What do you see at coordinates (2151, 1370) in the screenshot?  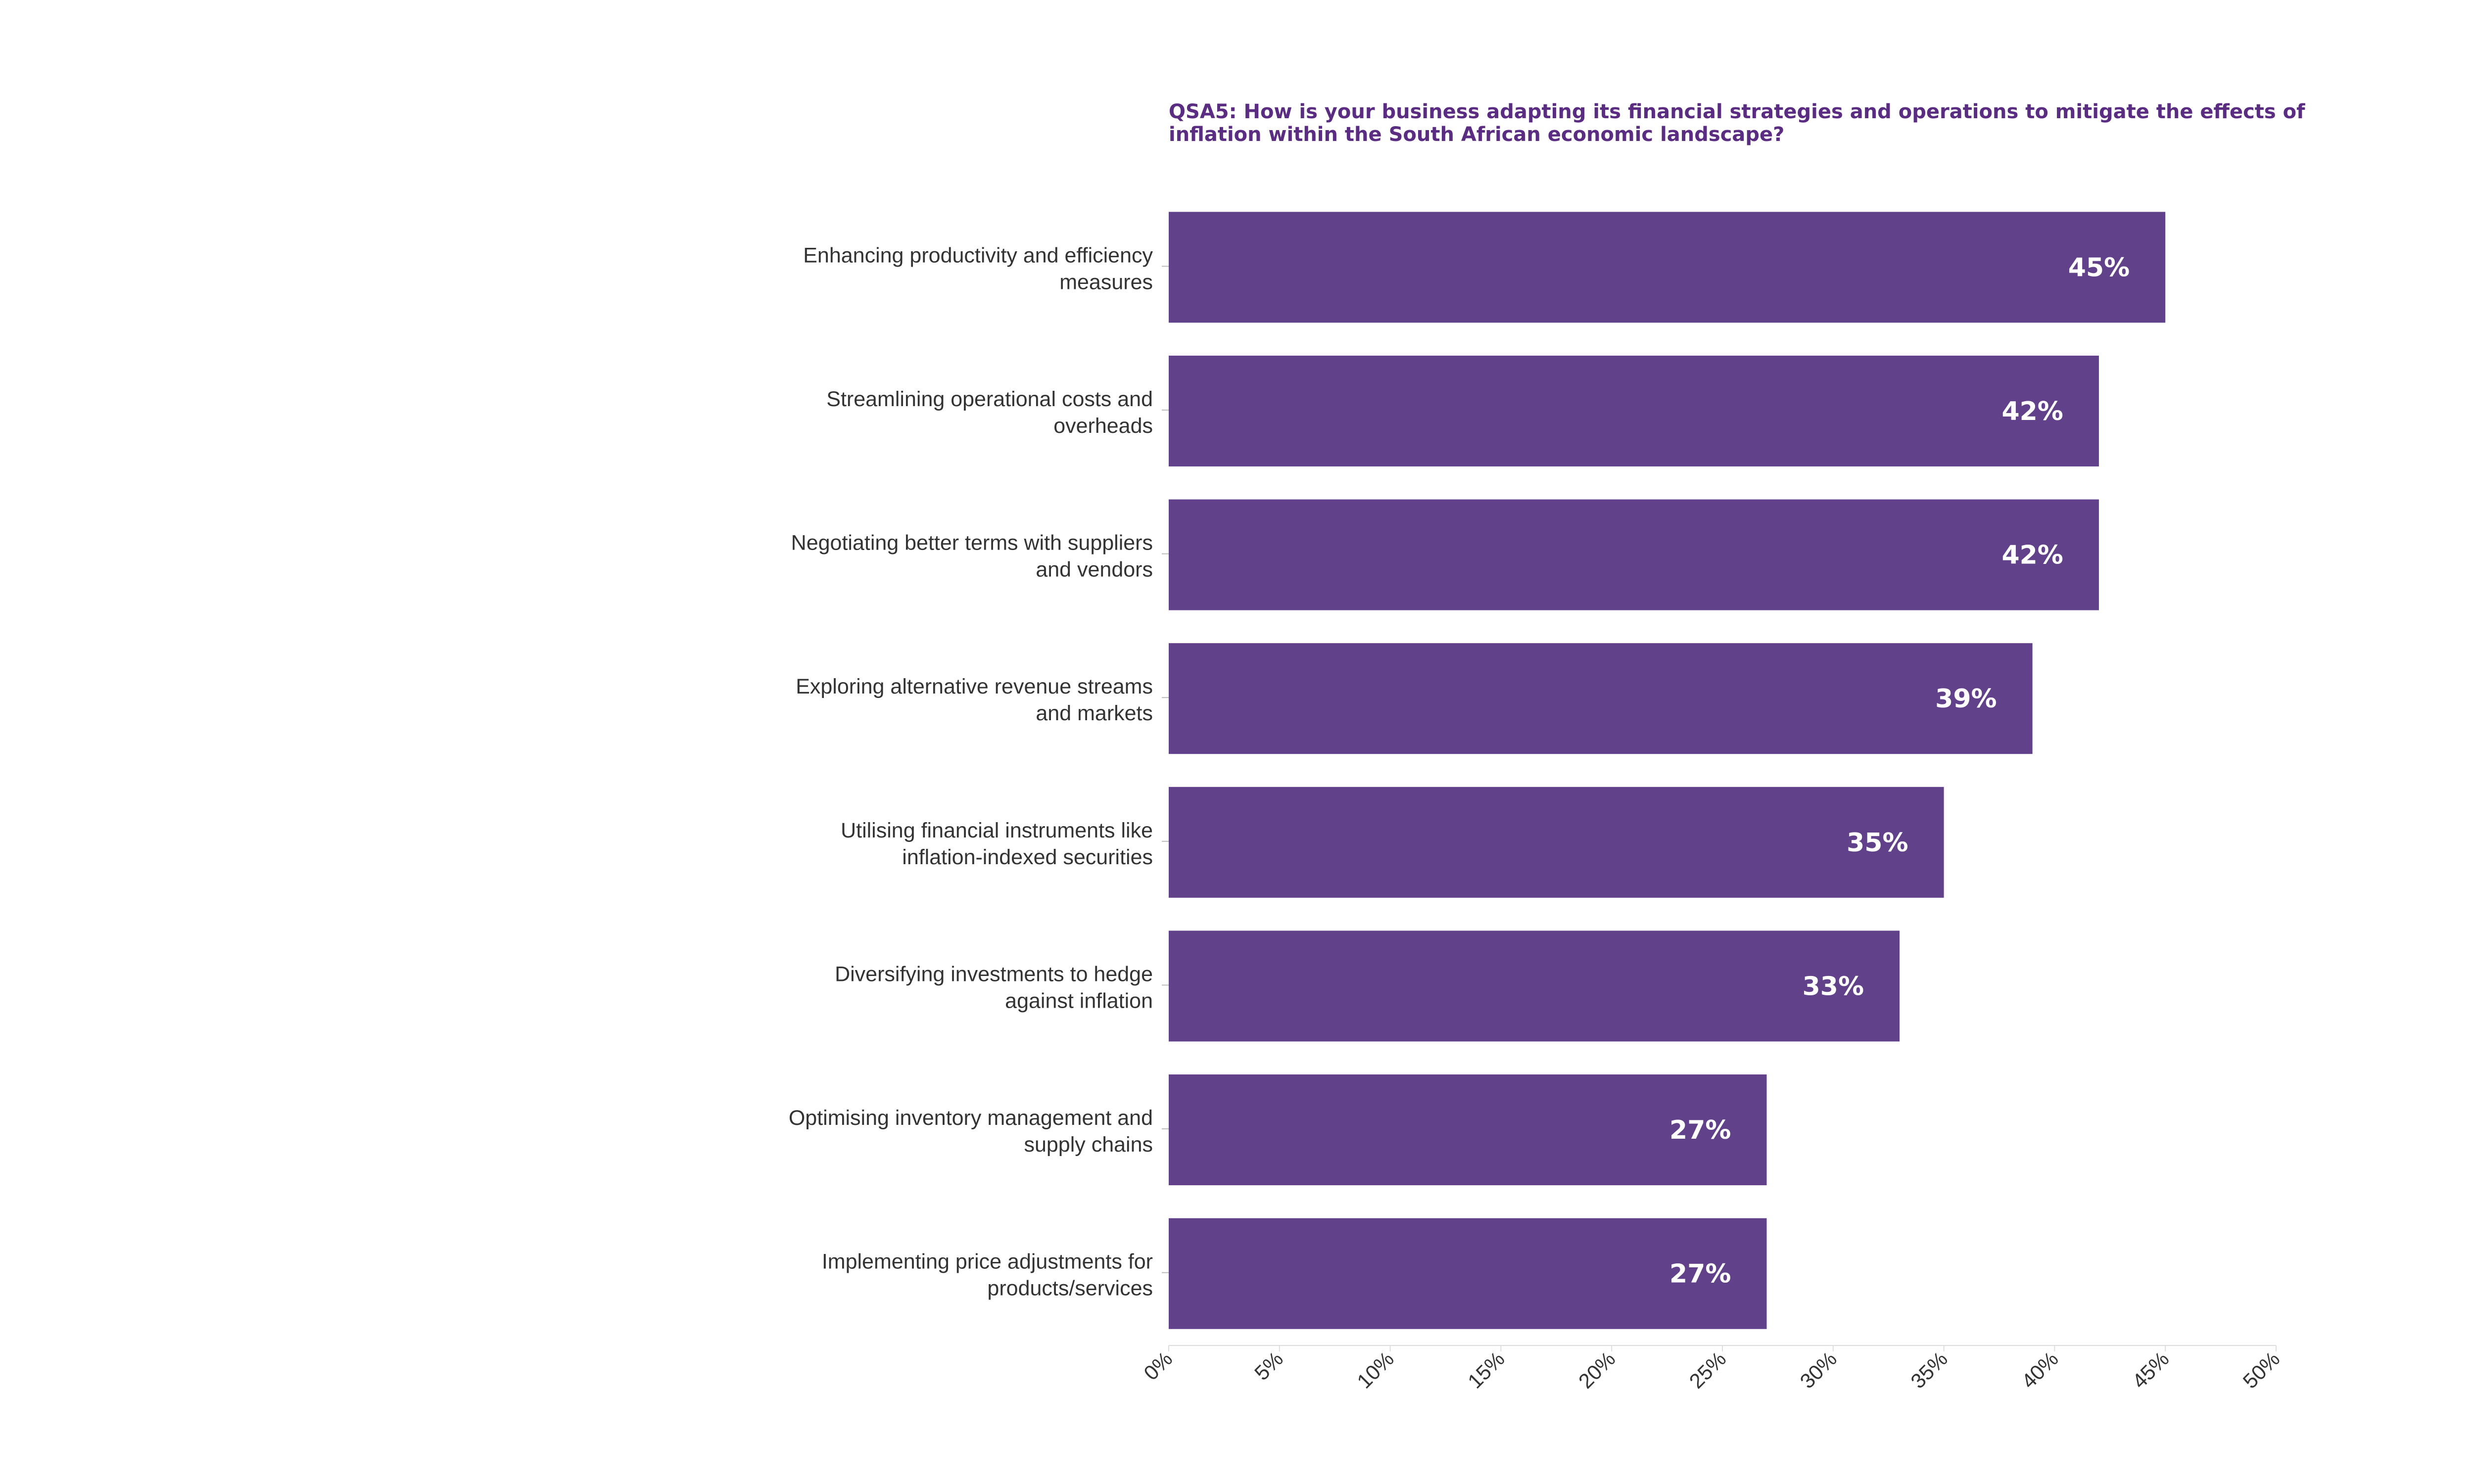 I see `x-tick-label: 45%` at bounding box center [2151, 1370].